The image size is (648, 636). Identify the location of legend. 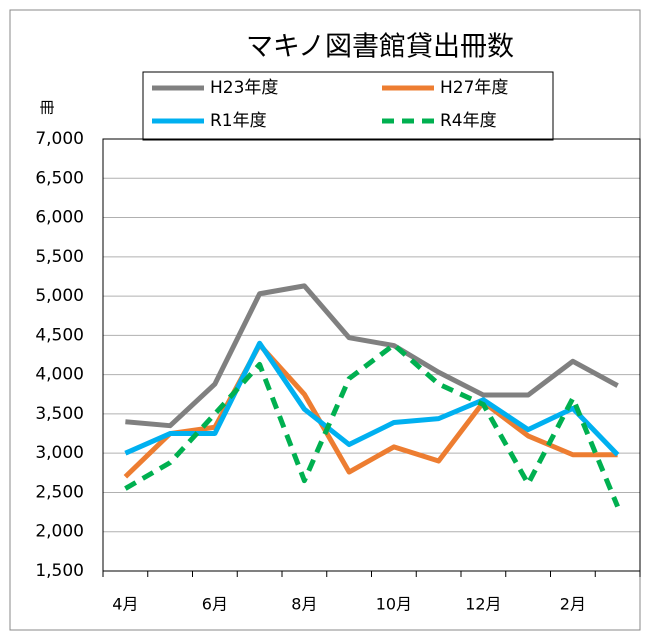
(348, 106).